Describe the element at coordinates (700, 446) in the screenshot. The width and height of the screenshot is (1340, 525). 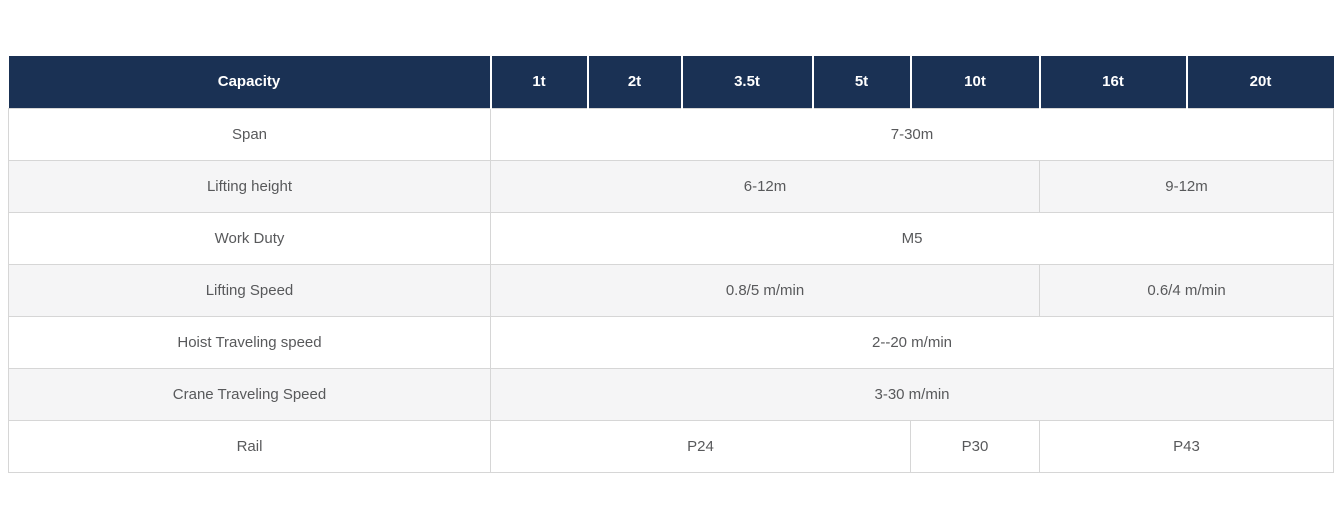
I see `value-rail-p24: P24` at that location.